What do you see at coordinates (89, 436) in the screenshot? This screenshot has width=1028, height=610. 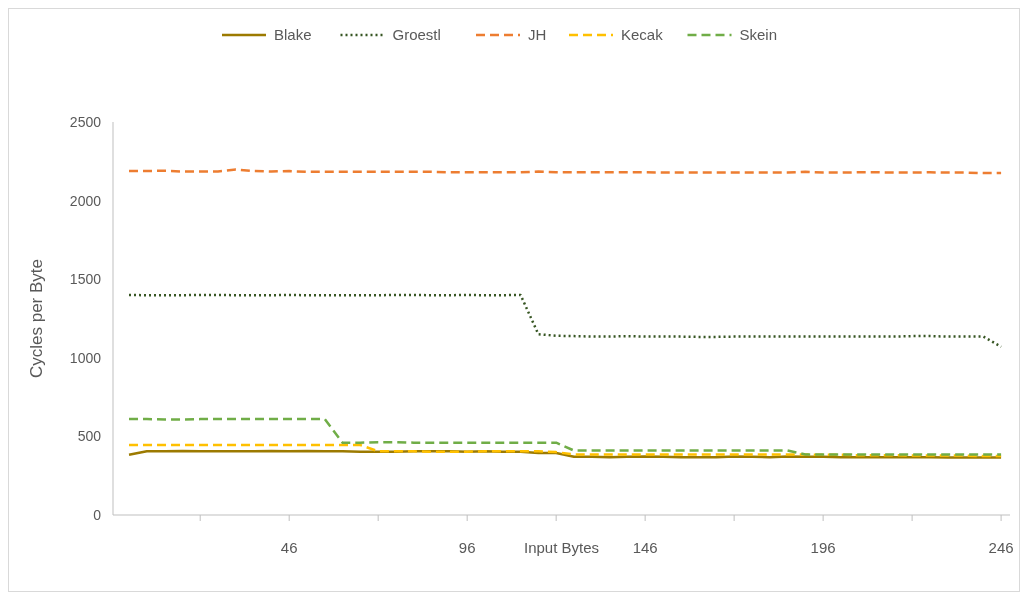 I see `y-tick-label: 500` at bounding box center [89, 436].